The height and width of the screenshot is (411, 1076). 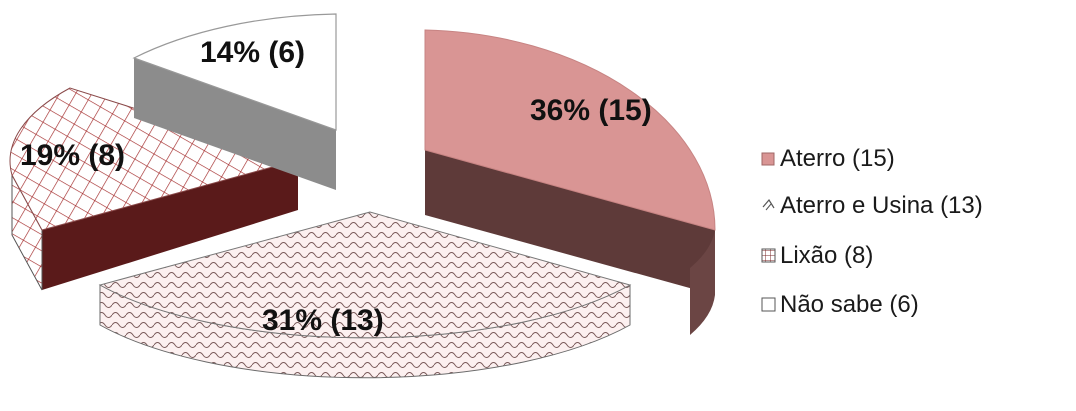 What do you see at coordinates (826, 255) in the screenshot?
I see `legend-label-lixao: Lixão (8)` at bounding box center [826, 255].